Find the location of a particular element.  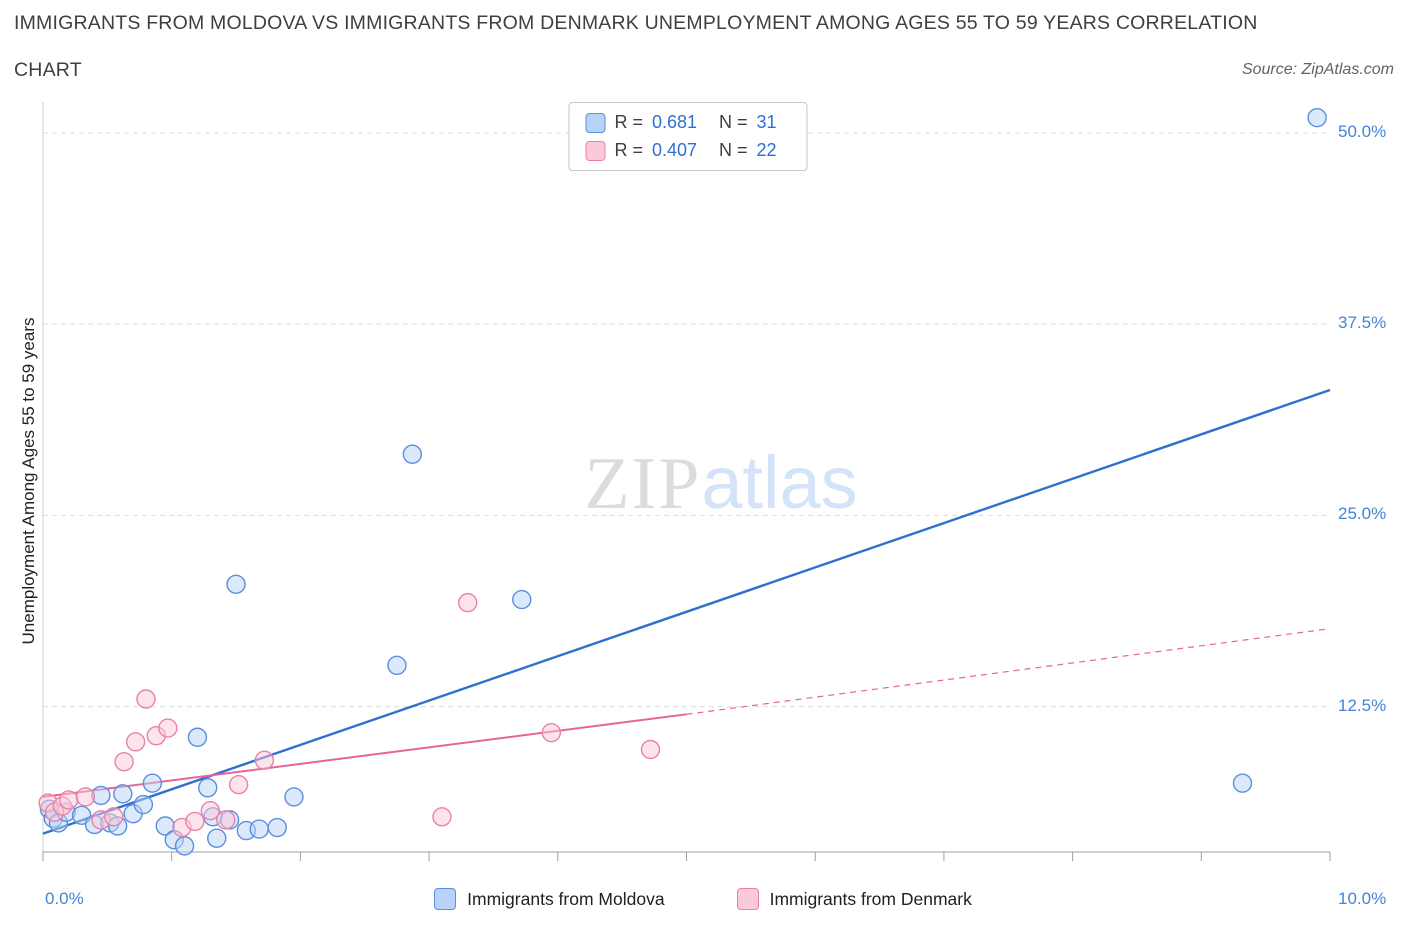

x-tick-label-max: 10.0% is located at coordinates (1362, 898).